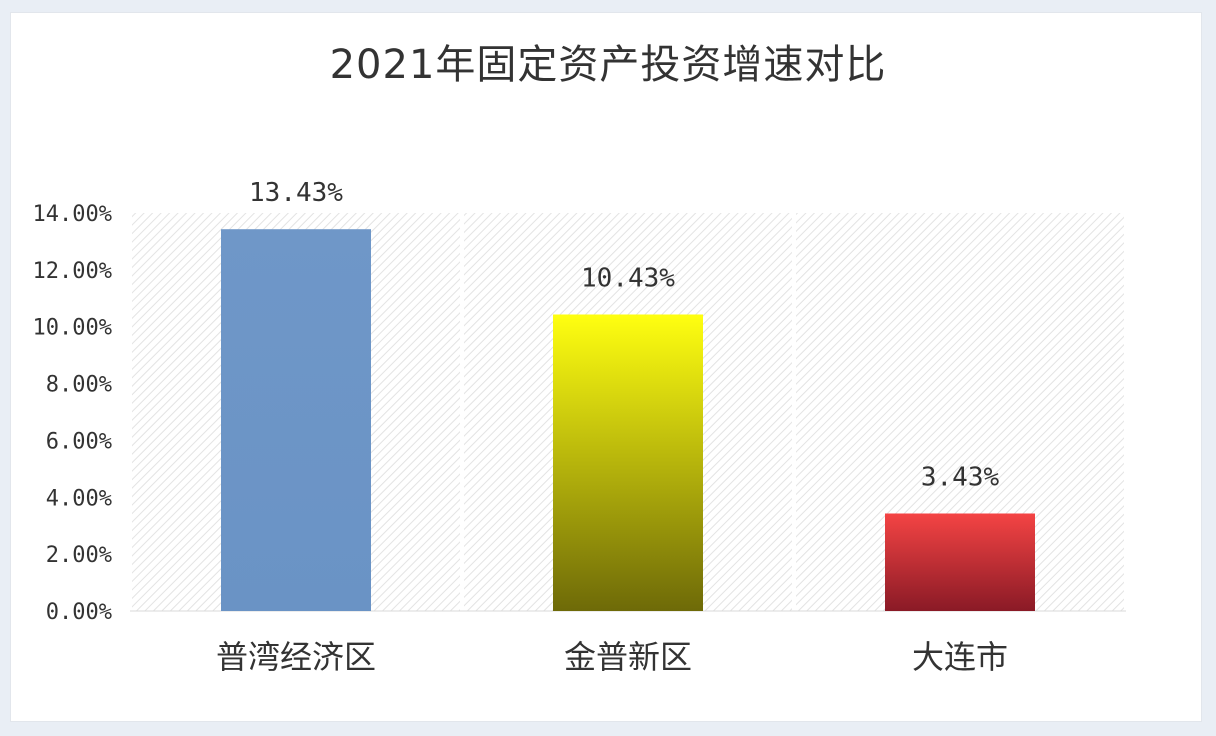 Image resolution: width=1216 pixels, height=736 pixels. I want to click on y-tick-label: 2.00%, so click(79, 555).